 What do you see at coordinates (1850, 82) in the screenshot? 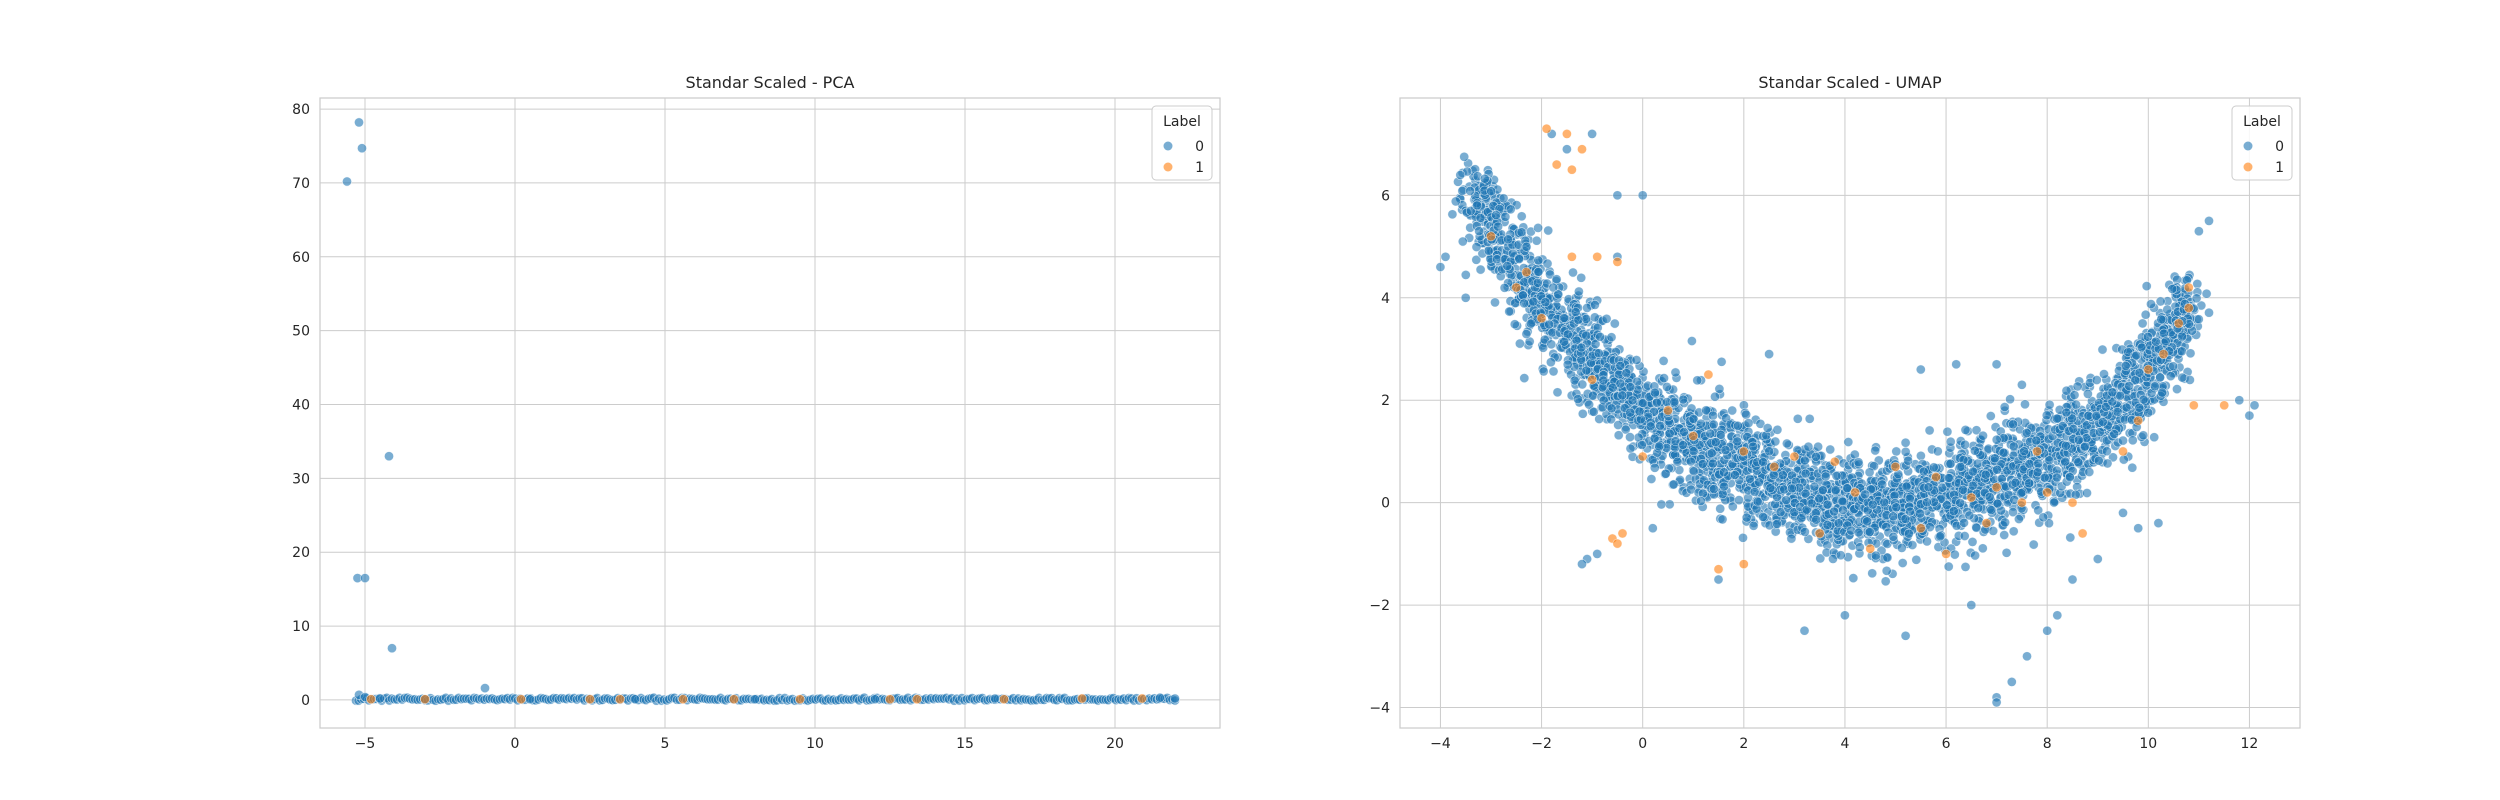
I see `umap-title: Standar Scaled - UMAP` at bounding box center [1850, 82].